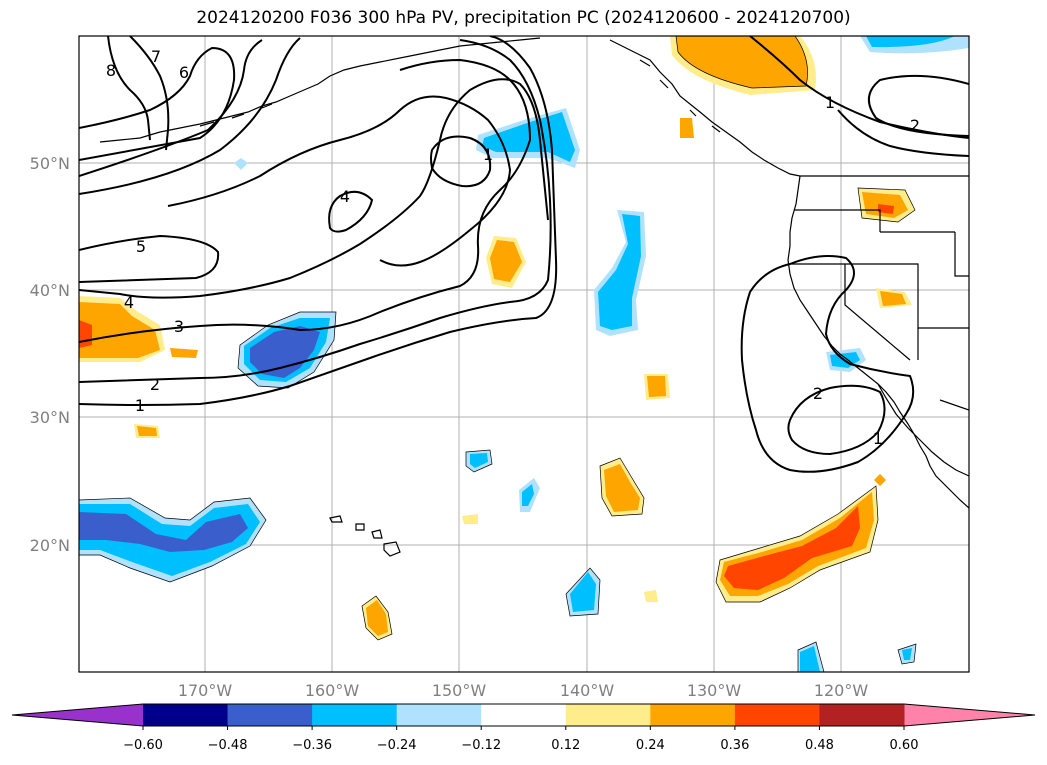 The height and width of the screenshot is (765, 1047). I want to click on colorbar-tick-label: 0.12, so click(565, 745).